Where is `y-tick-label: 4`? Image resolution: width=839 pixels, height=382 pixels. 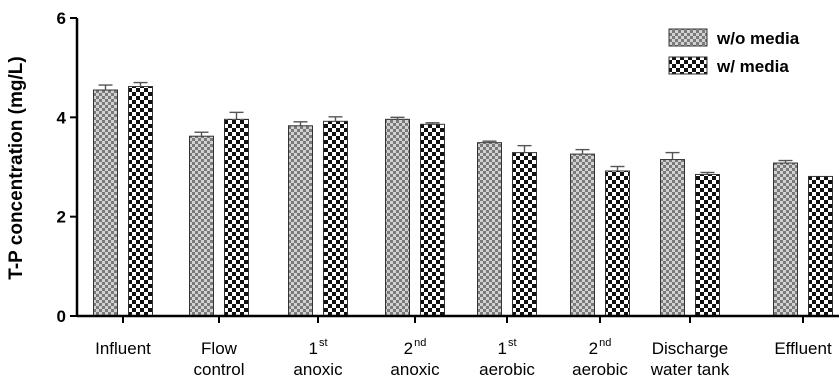 y-tick-label: 4 is located at coordinates (62, 117).